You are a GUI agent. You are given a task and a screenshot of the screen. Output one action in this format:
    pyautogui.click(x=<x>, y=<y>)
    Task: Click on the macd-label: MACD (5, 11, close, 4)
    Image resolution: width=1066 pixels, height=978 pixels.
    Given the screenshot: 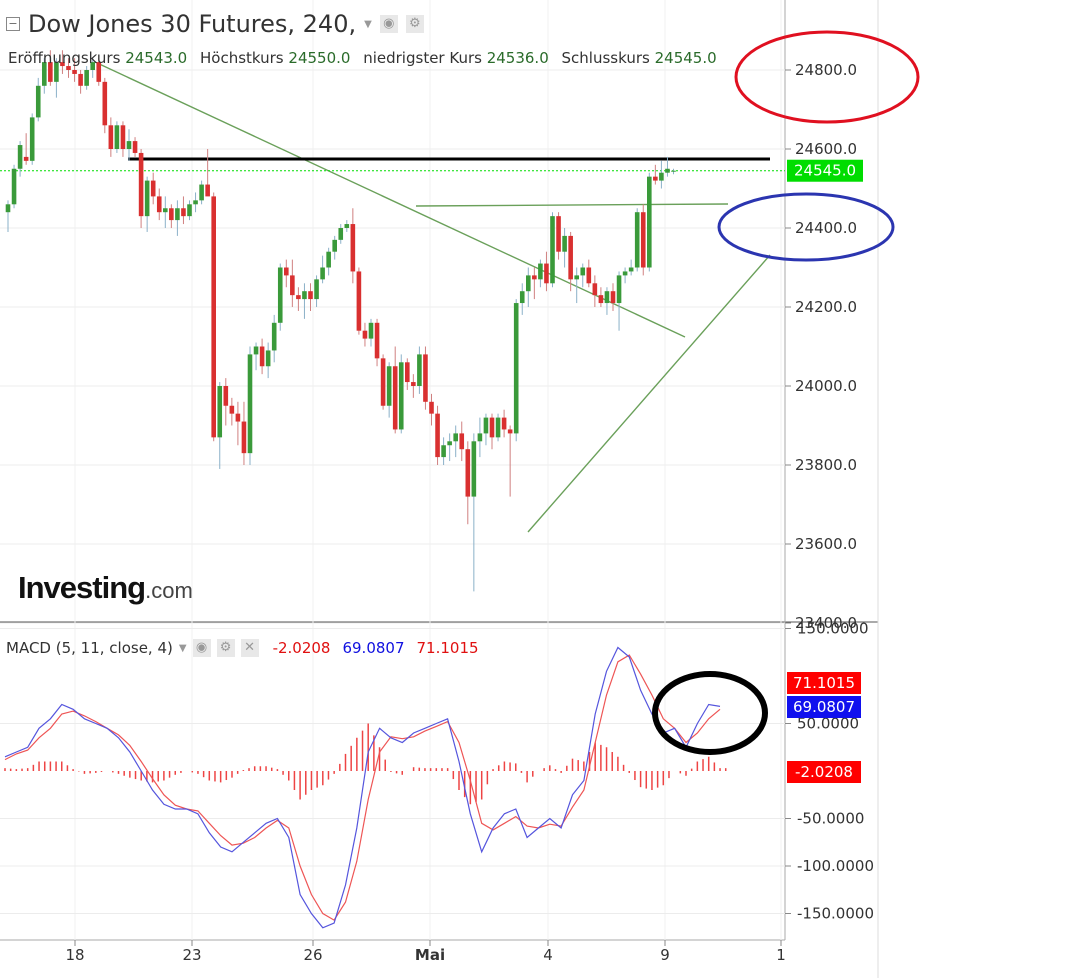 What is the action you would take?
    pyautogui.click(x=89, y=648)
    